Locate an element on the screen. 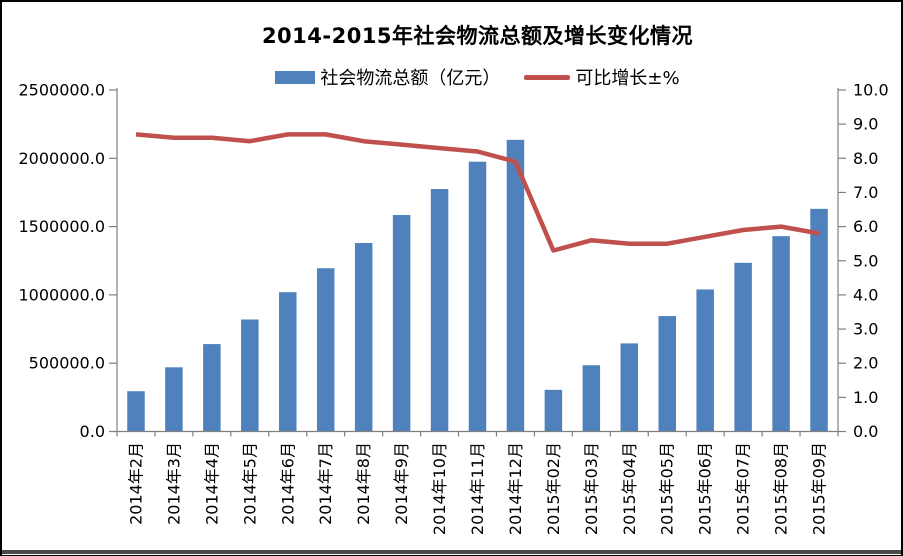  x-axis-label: 2015年09月 is located at coordinates (819, 488).